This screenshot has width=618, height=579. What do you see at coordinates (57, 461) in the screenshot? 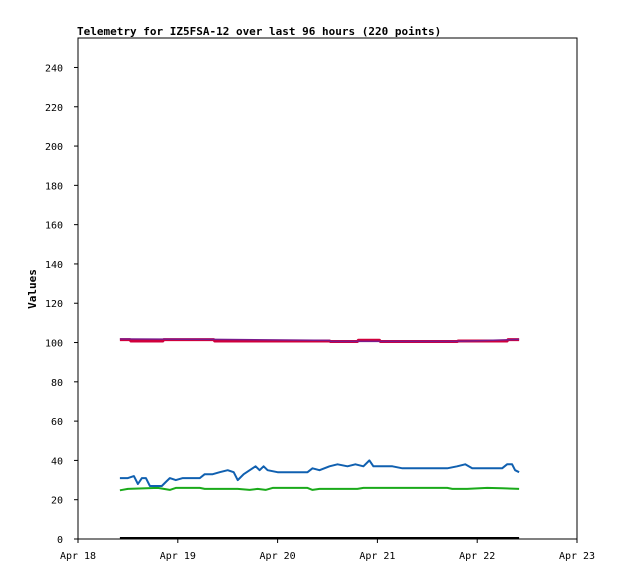
I see `y-tick-label: 40` at bounding box center [57, 461].